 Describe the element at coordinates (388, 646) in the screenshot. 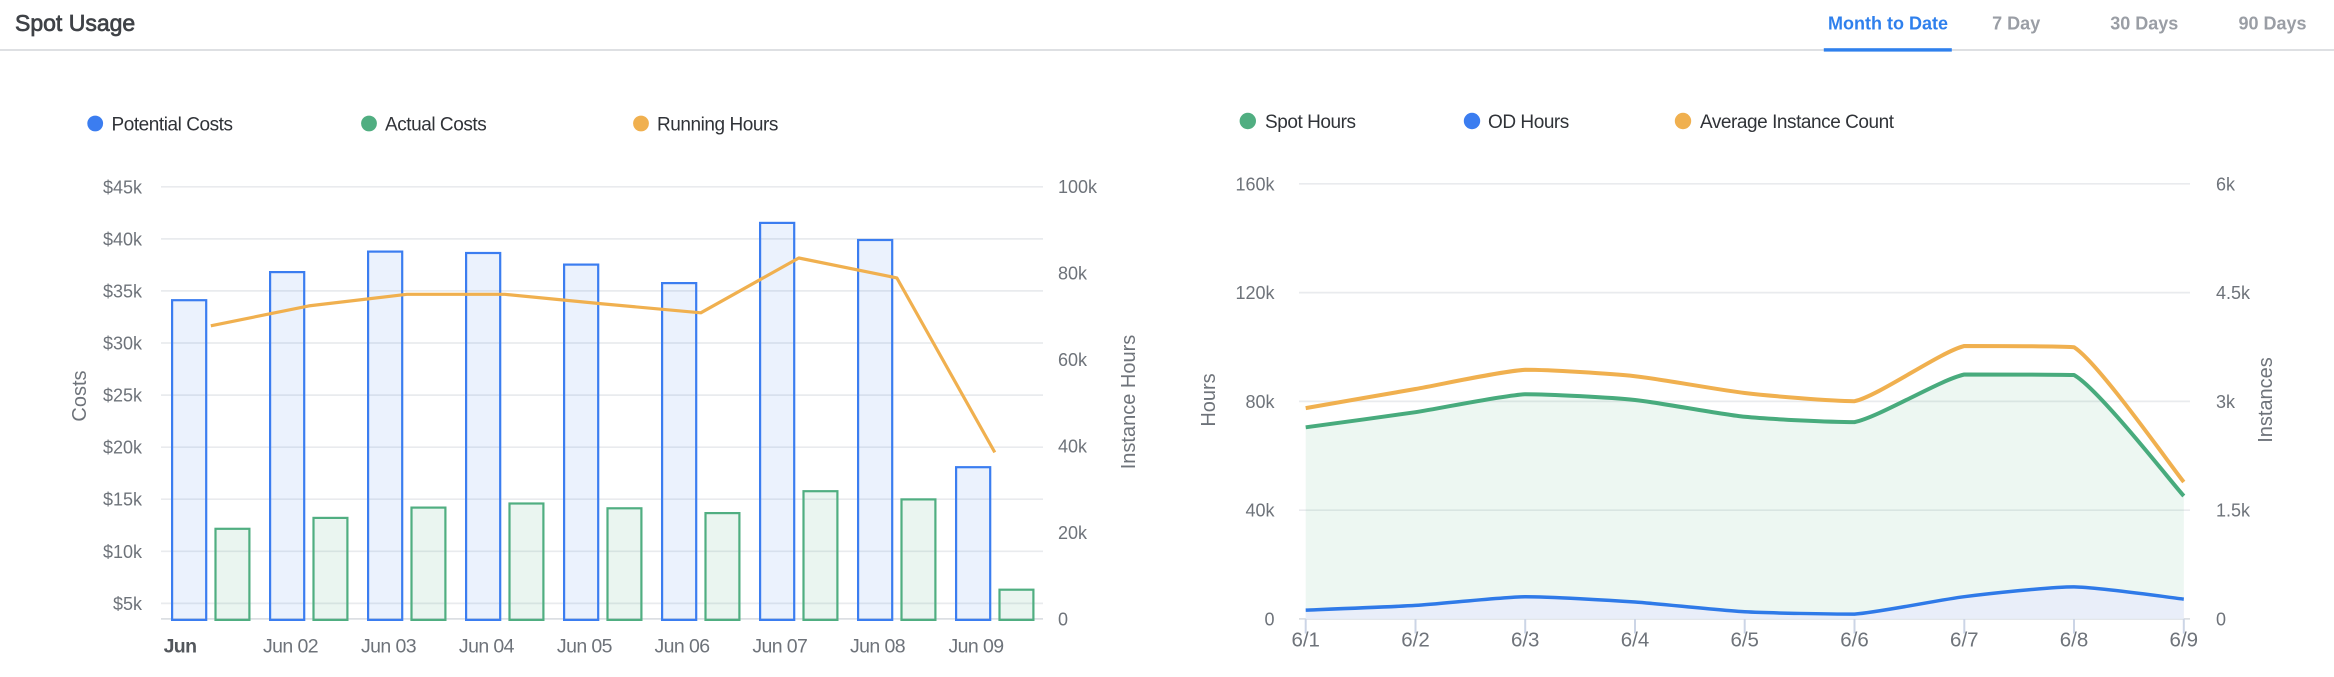

I see `svg-text: Jun 03` at that location.